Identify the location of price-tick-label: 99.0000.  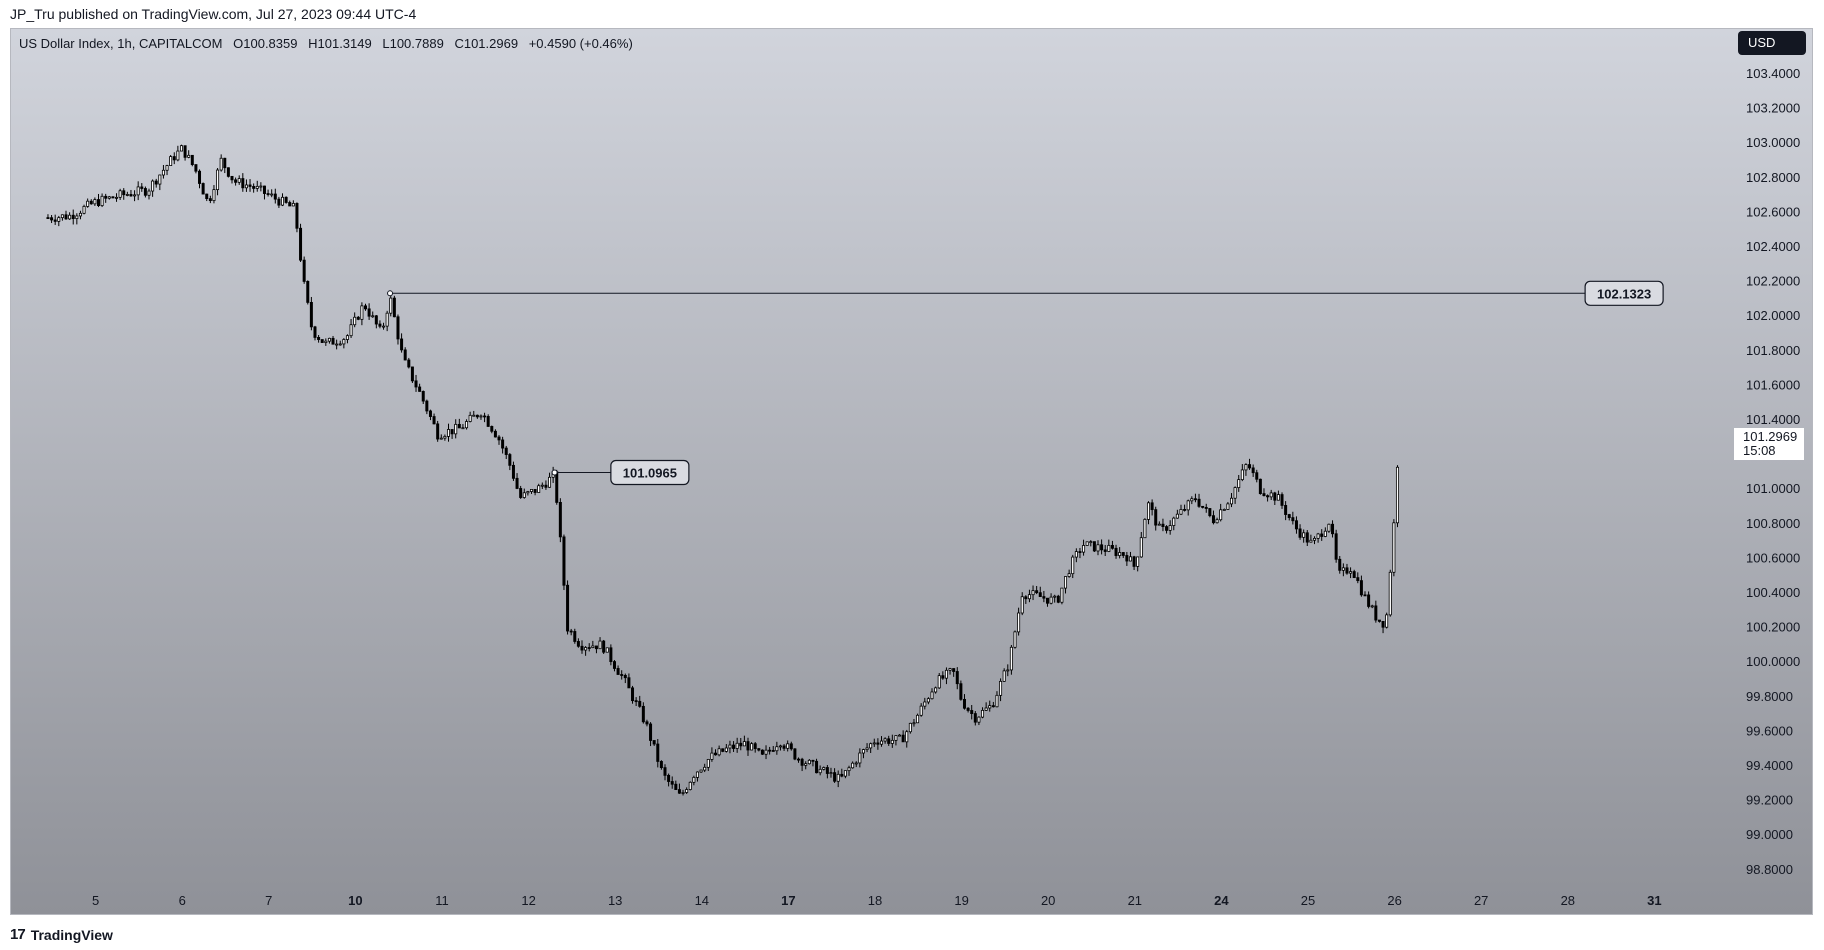
(1769, 834).